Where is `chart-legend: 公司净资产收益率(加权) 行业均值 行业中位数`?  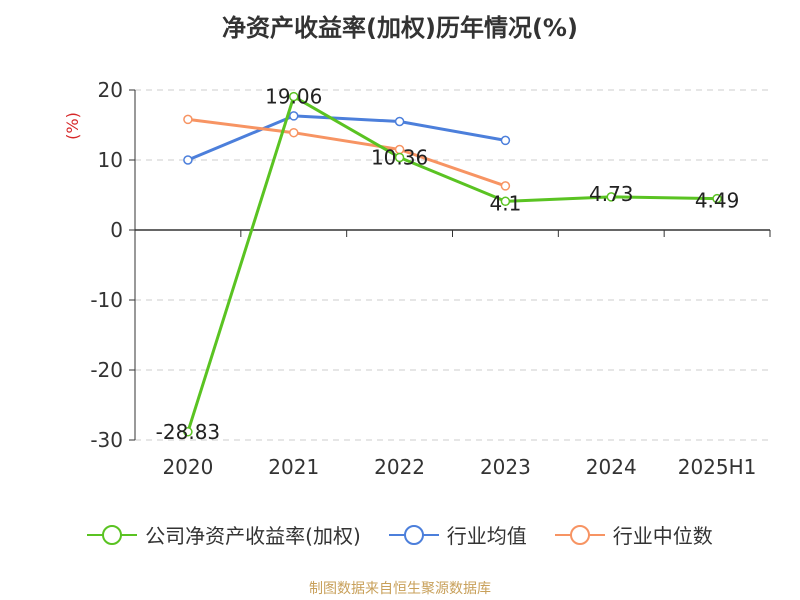
chart-legend: 公司净资产收益率(加权) 行业均值 行业中位数 is located at coordinates (400, 534).